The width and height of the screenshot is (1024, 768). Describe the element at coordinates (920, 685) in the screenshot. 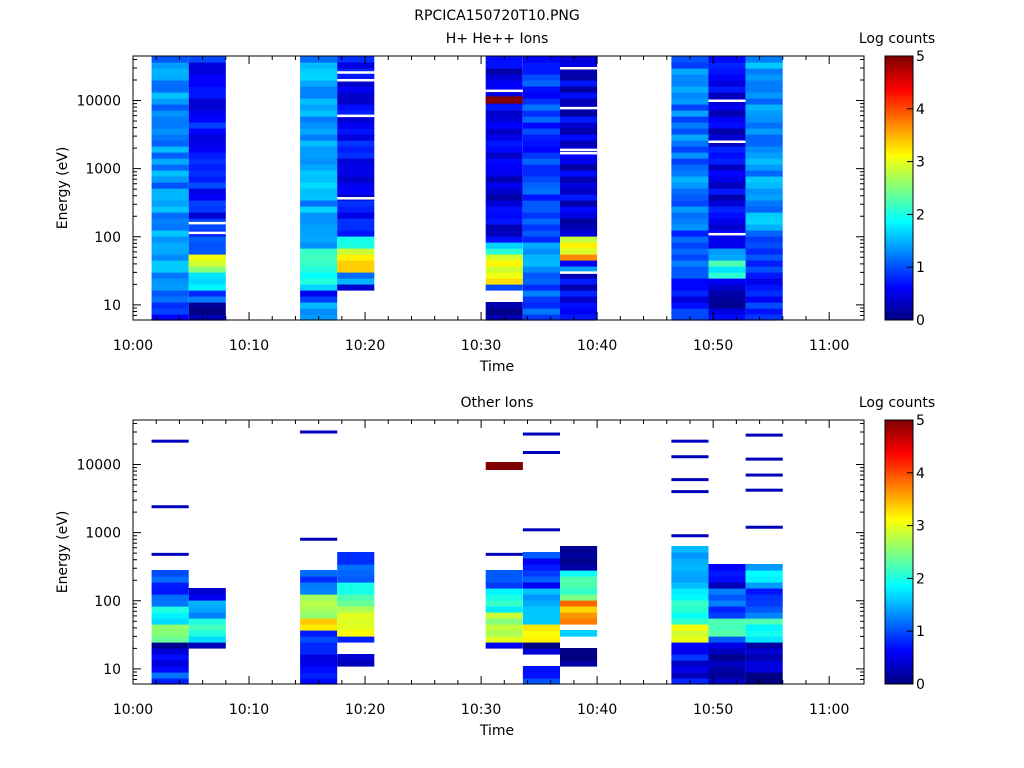

I see `colorbar-tick-label: 0` at that location.